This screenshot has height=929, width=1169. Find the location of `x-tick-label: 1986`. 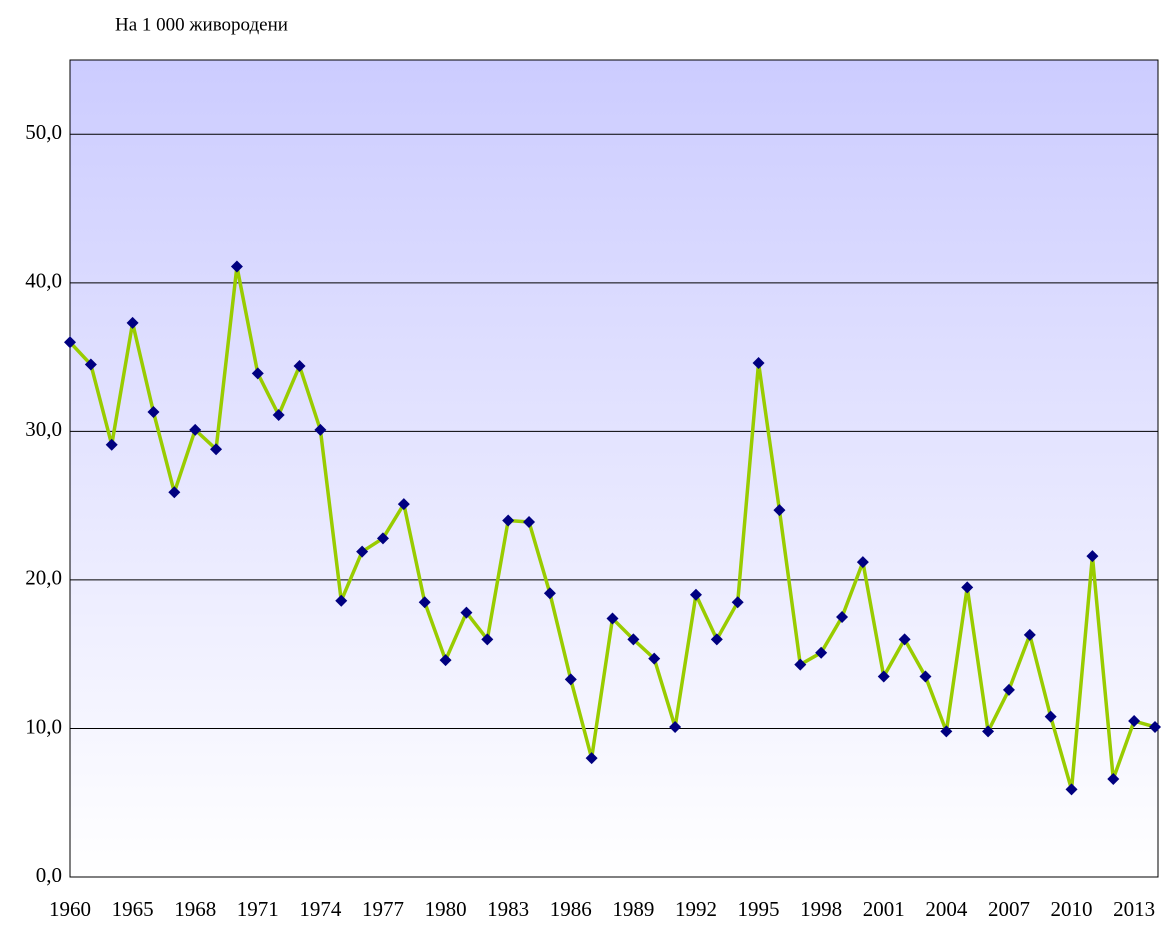

x-tick-label: 1986 is located at coordinates (571, 909).